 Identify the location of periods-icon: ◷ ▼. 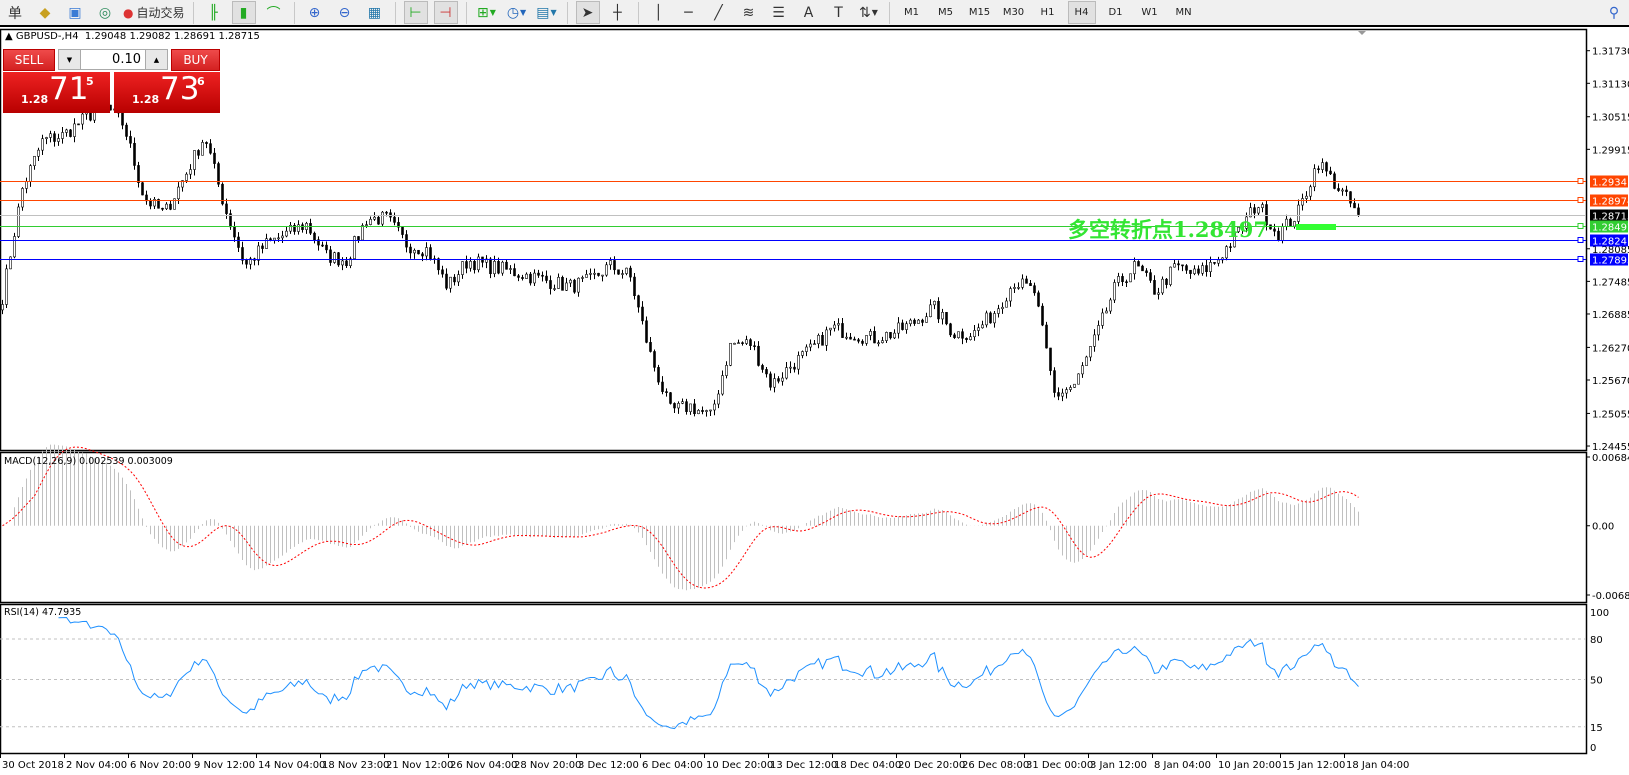
(516, 12).